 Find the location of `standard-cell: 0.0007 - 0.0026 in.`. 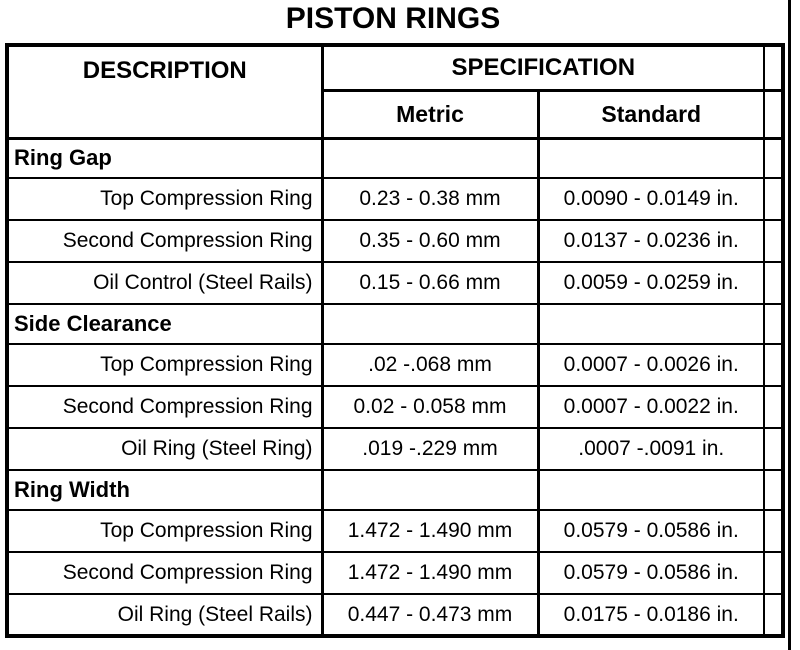

standard-cell: 0.0007 - 0.0026 in. is located at coordinates (650, 365).